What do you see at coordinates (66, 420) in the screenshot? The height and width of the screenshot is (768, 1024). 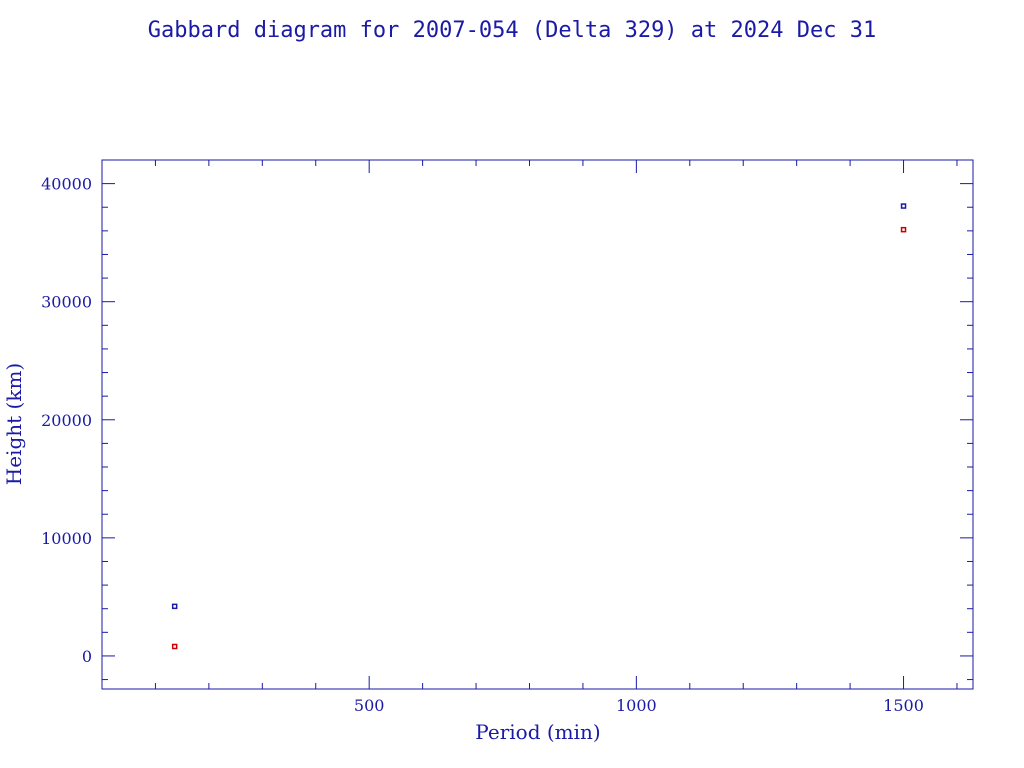 I see `y-tick-label: 20000` at bounding box center [66, 420].